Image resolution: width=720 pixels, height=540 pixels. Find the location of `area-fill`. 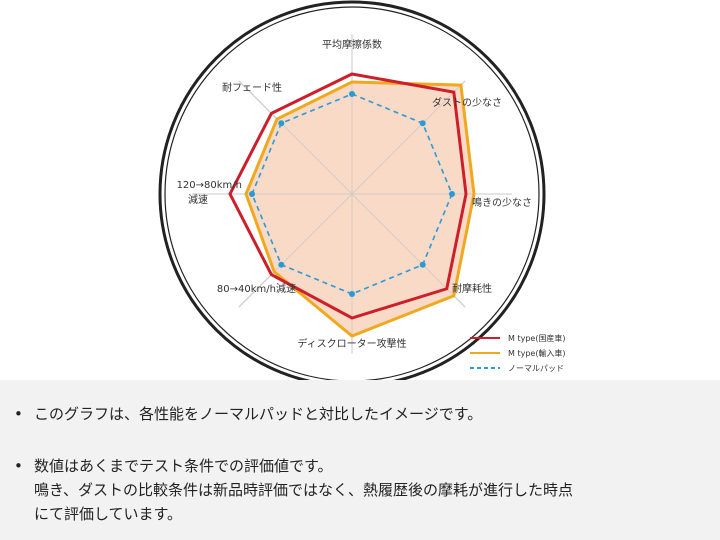

area-fill is located at coordinates (360, 209).